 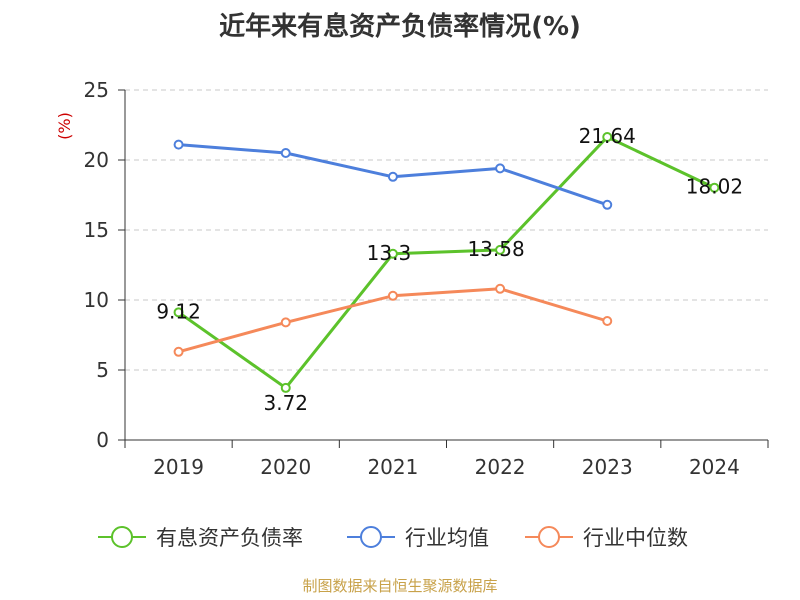 What do you see at coordinates (447, 538) in the screenshot?
I see `legend-label: 行业均值` at bounding box center [447, 538].